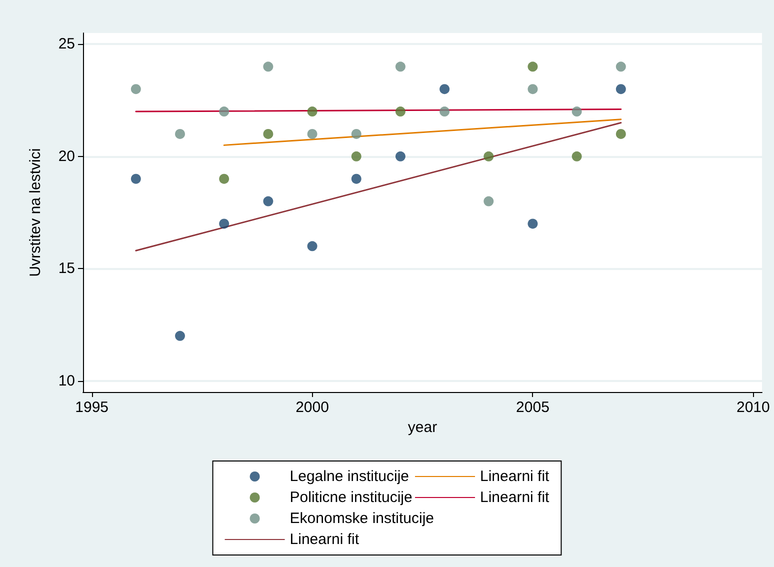  Describe the element at coordinates (66, 156) in the screenshot. I see `y-tick-label: 20` at that location.